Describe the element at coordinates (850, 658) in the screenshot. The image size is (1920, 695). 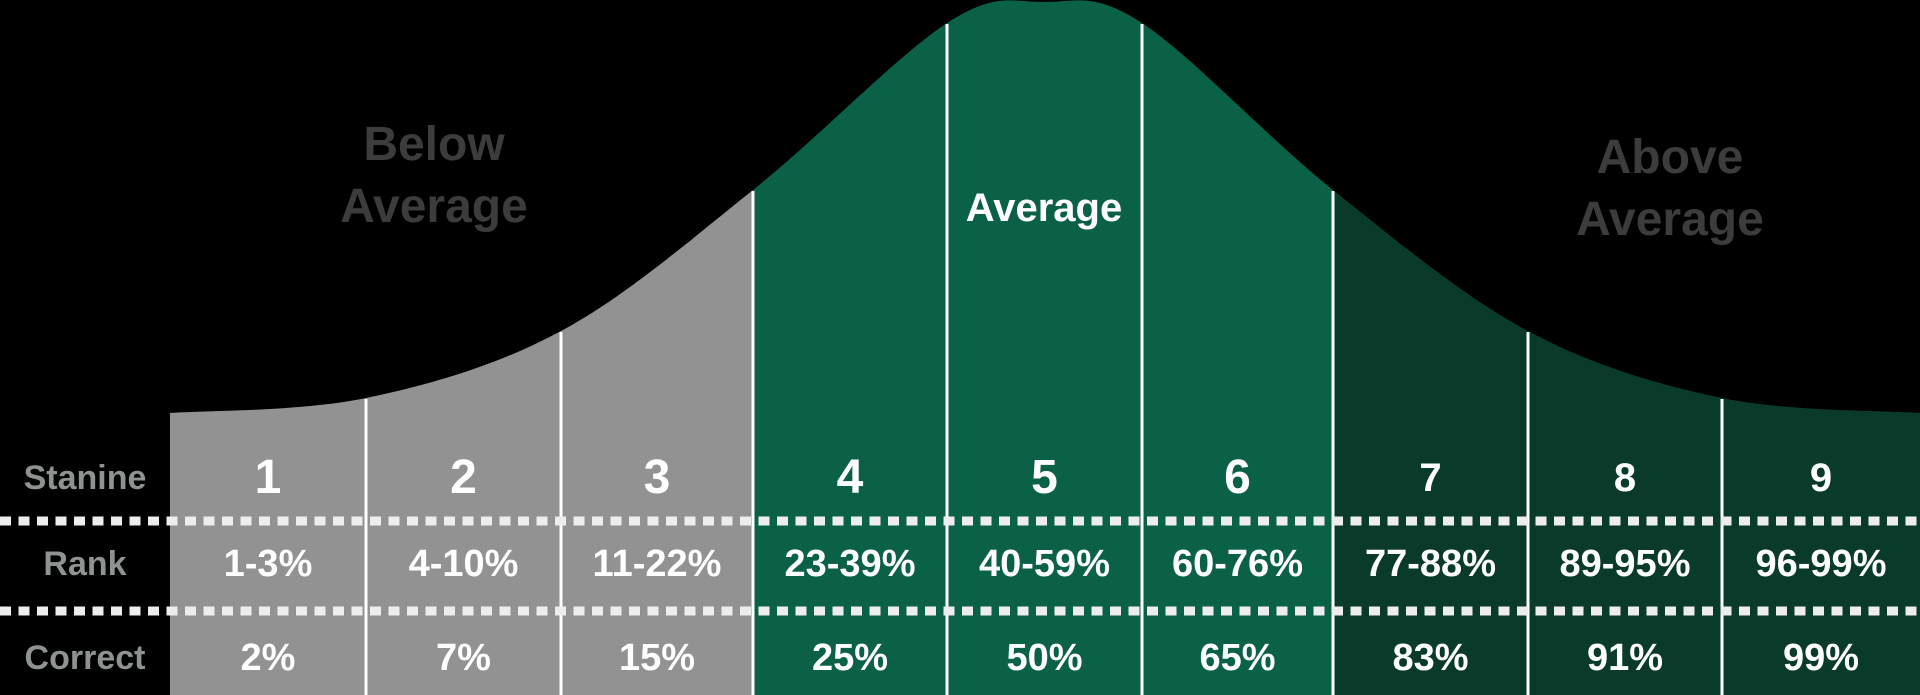
I see `correct-cell-4: 25%` at that location.